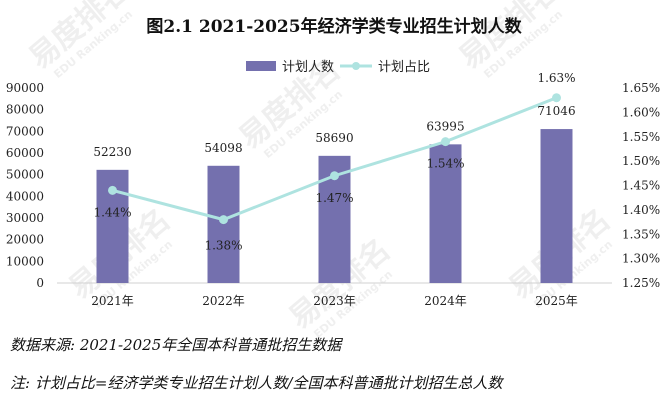 This screenshot has height=401, width=668. What do you see at coordinates (641, 137) in the screenshot?
I see `y-right-tick-label: 1.55%` at bounding box center [641, 137].